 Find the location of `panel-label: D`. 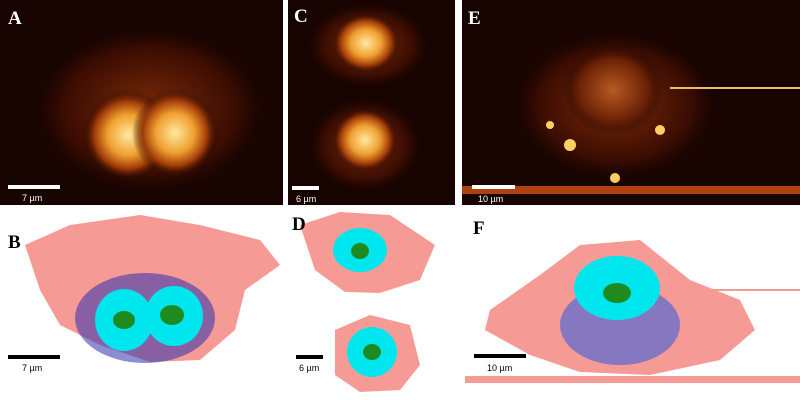

panel-label: D is located at coordinates (299, 224).